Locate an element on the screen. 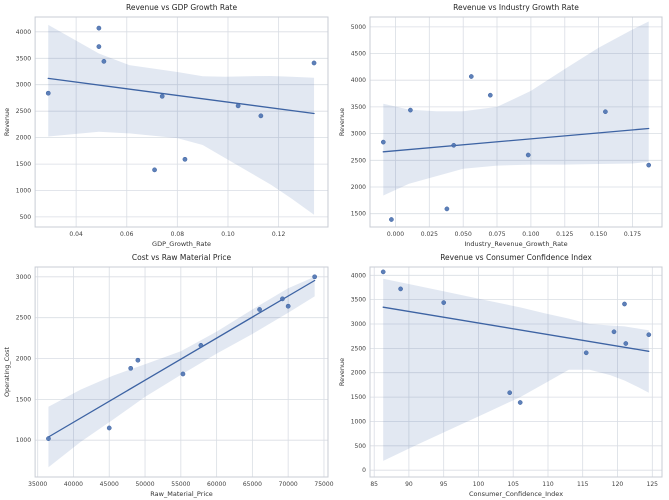 The width and height of the screenshot is (669, 500). x-tick-label: 0.150 is located at coordinates (598, 234).